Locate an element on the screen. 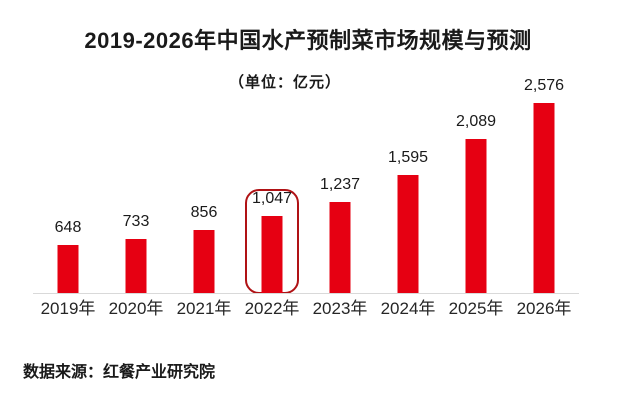 This screenshot has width=632, height=403. x-axis-label: 2019年 is located at coordinates (68, 308).